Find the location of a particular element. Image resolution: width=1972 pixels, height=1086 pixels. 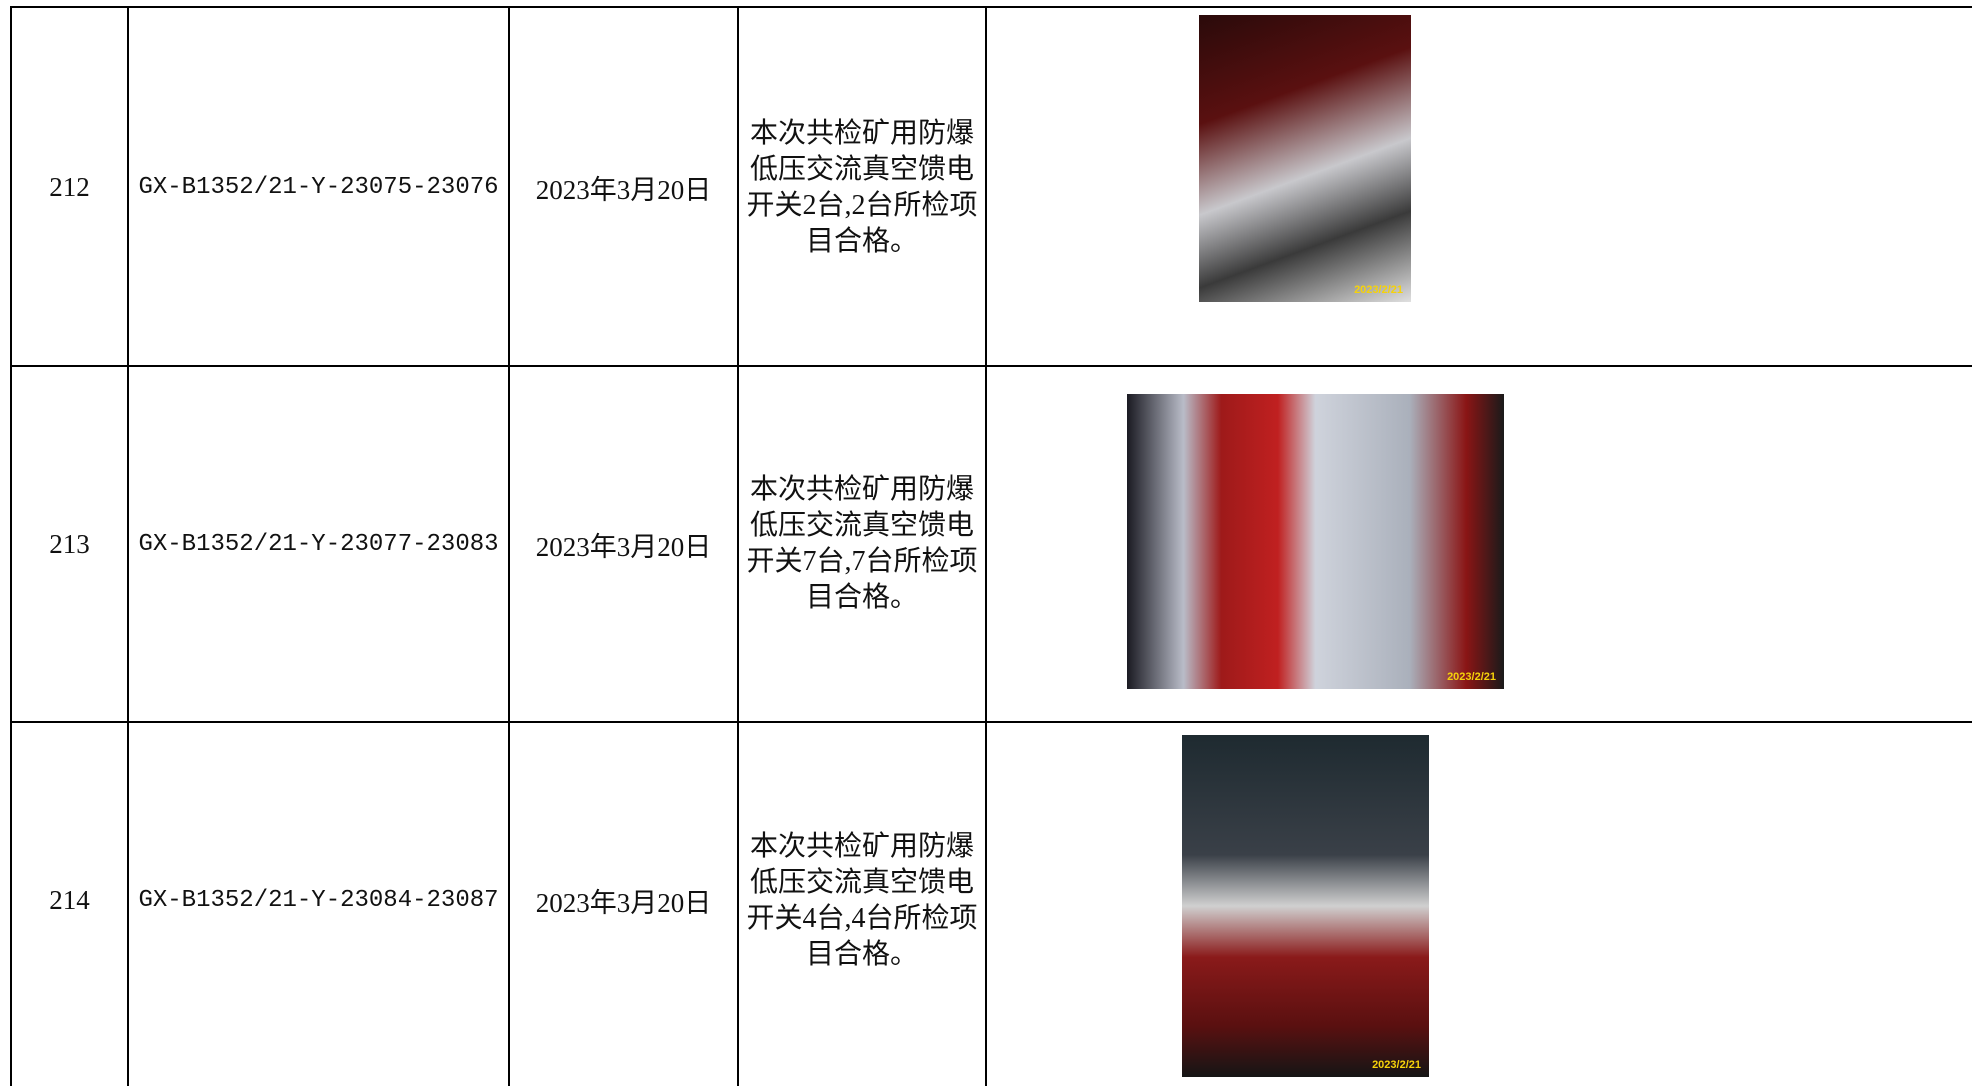

row-number-text: 214 is located at coordinates (69, 900).